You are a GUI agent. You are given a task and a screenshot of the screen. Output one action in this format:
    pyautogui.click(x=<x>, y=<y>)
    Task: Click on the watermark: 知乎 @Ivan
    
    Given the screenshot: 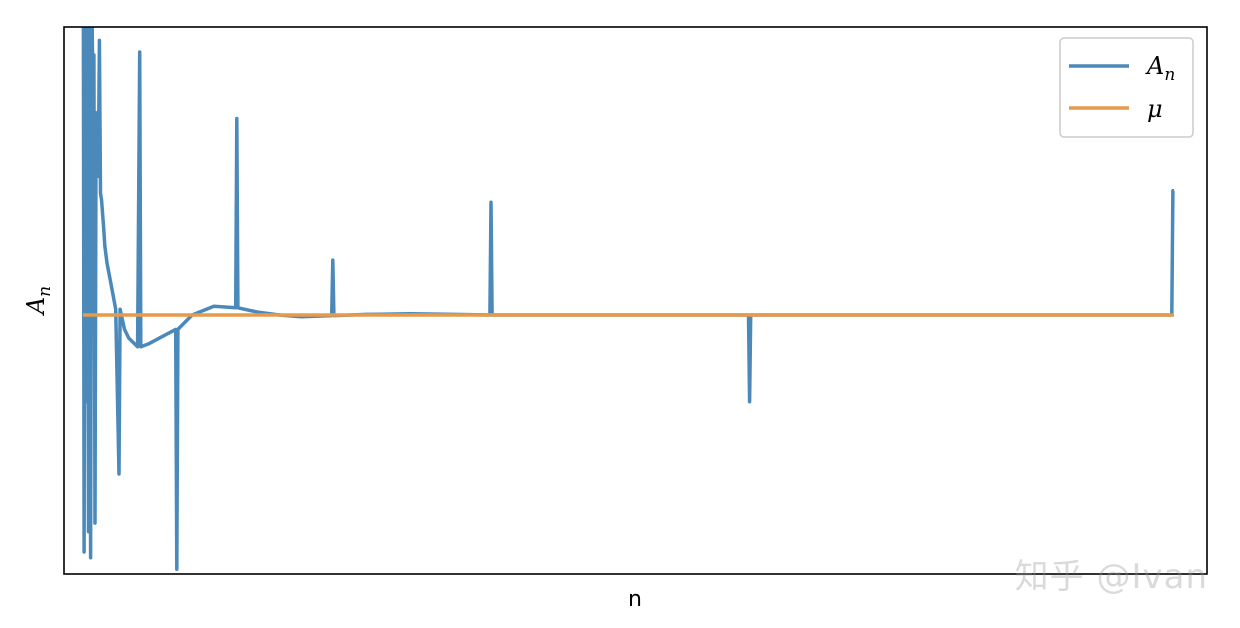 What is the action you would take?
    pyautogui.click(x=1111, y=577)
    